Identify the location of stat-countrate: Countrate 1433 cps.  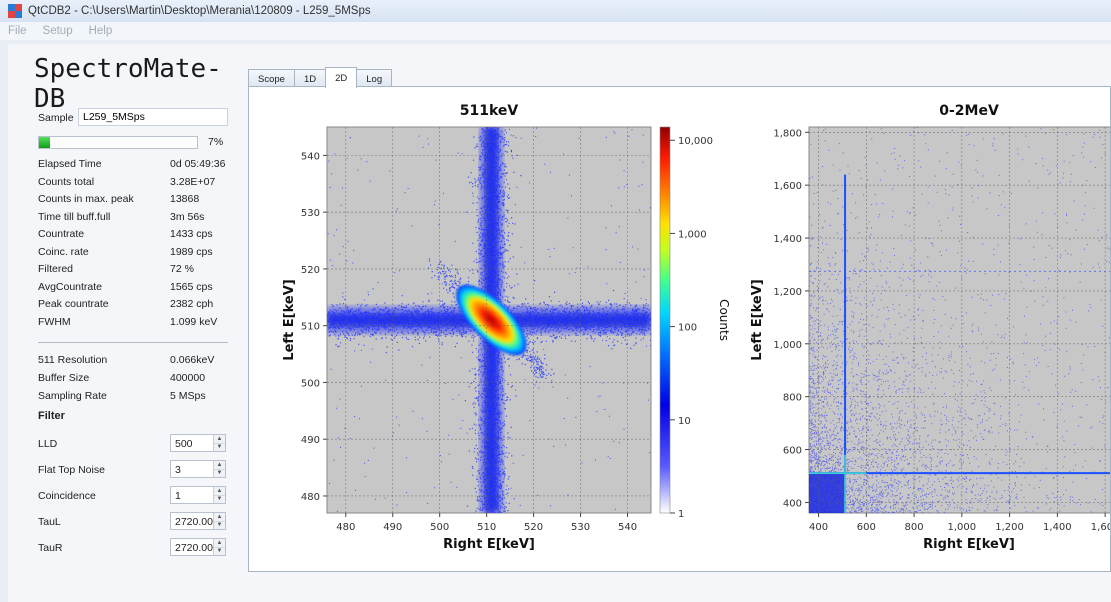
(135, 235).